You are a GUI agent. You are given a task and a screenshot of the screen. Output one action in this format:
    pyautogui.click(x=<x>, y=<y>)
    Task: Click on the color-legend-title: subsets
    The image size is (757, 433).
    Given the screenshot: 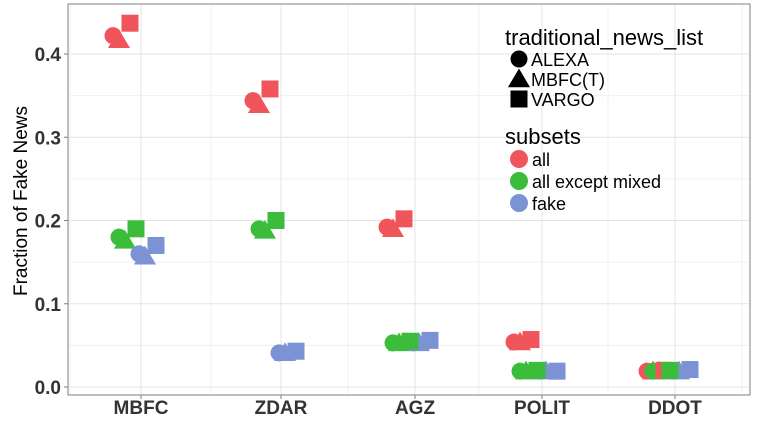 What is the action you would take?
    pyautogui.click(x=543, y=136)
    